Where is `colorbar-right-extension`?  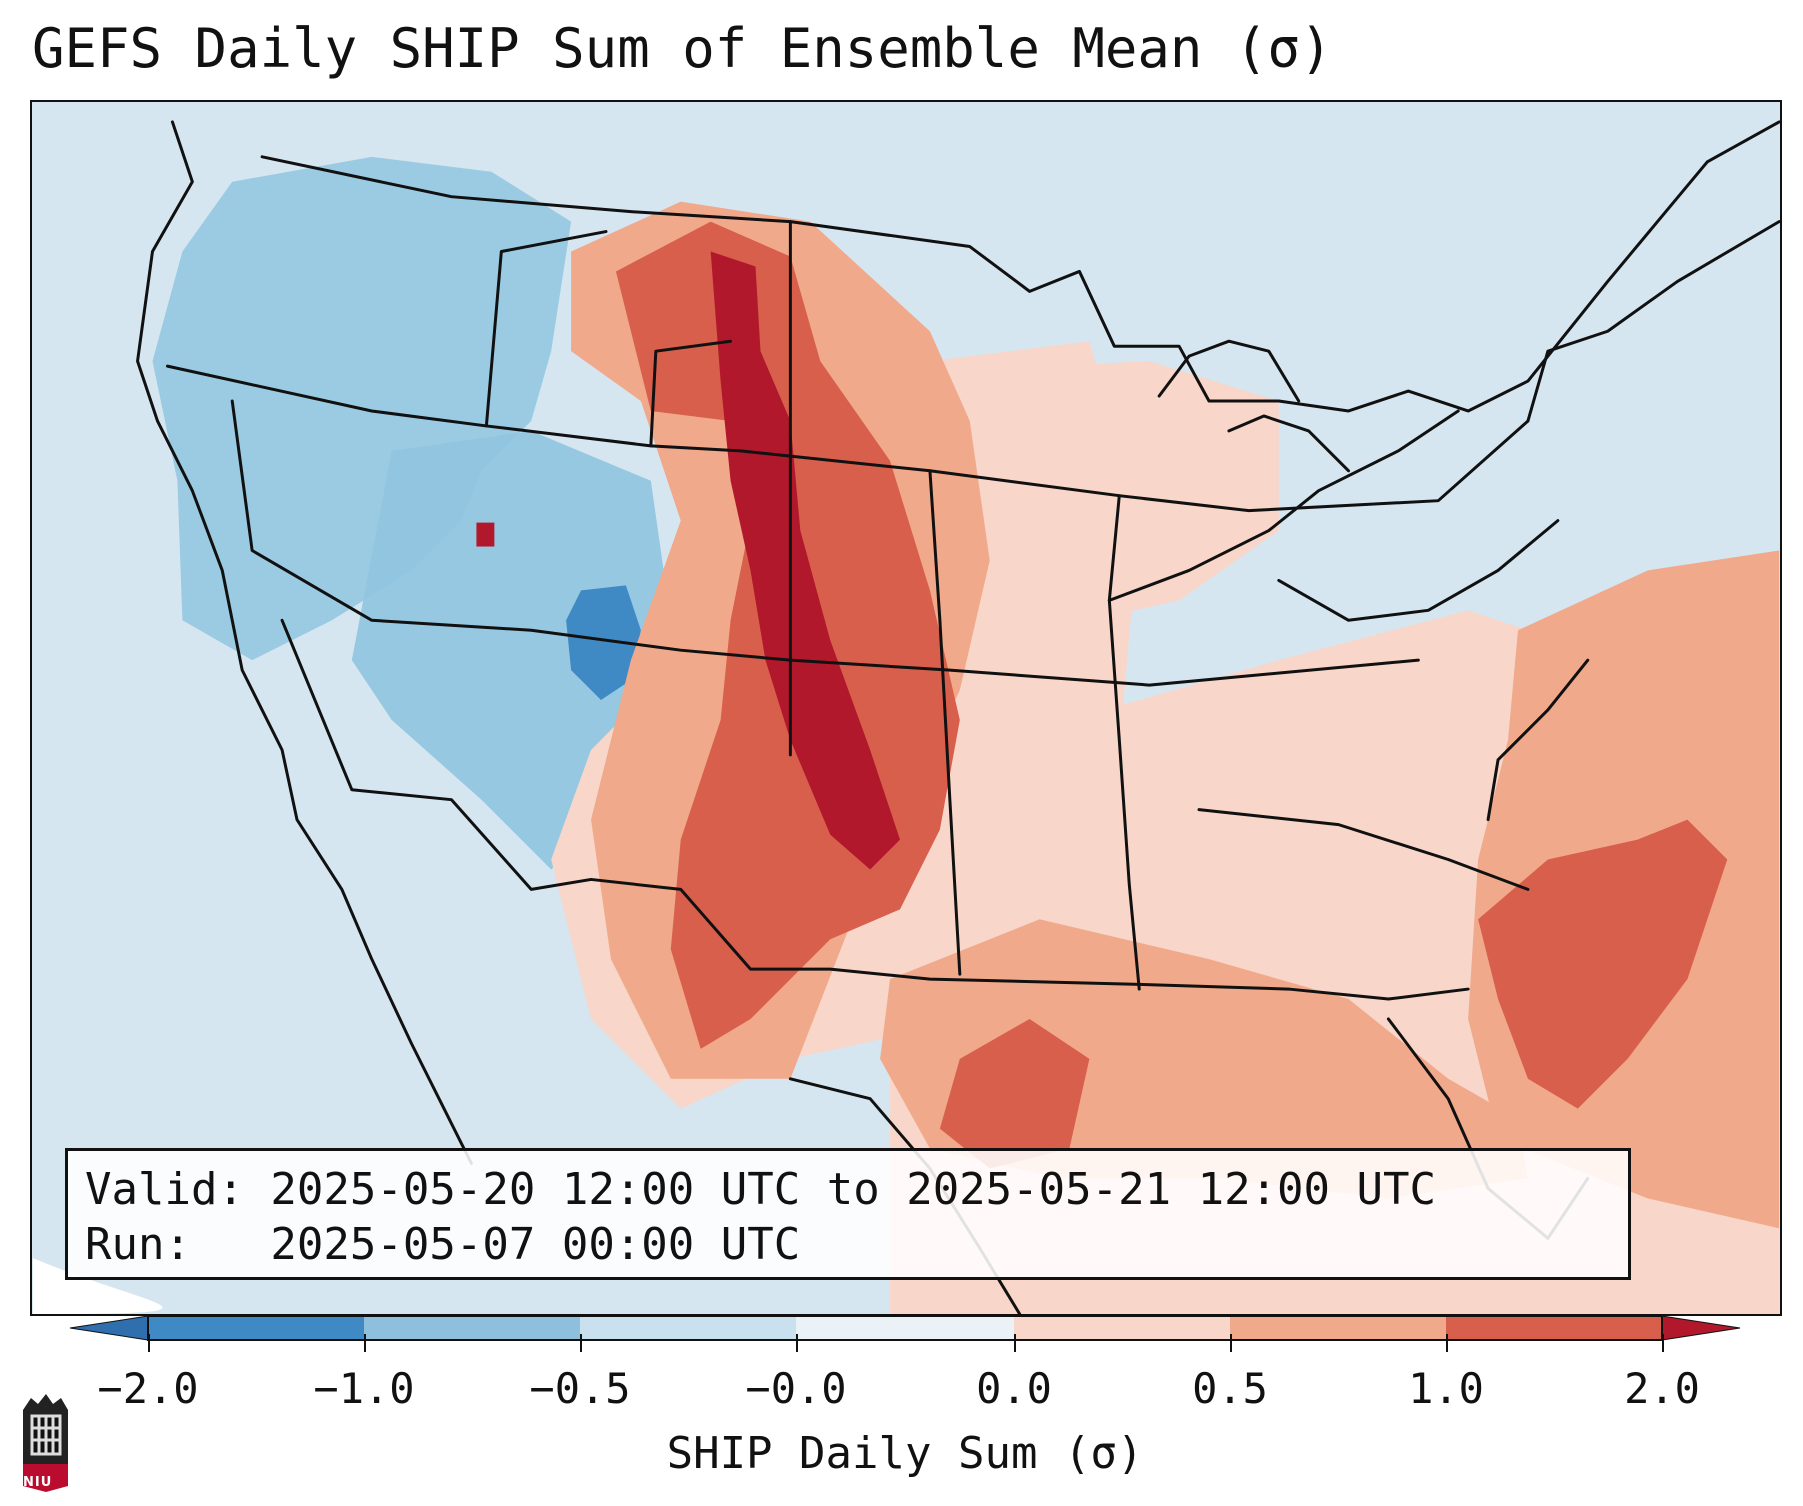 colorbar-right-extension is located at coordinates (1701, 1328).